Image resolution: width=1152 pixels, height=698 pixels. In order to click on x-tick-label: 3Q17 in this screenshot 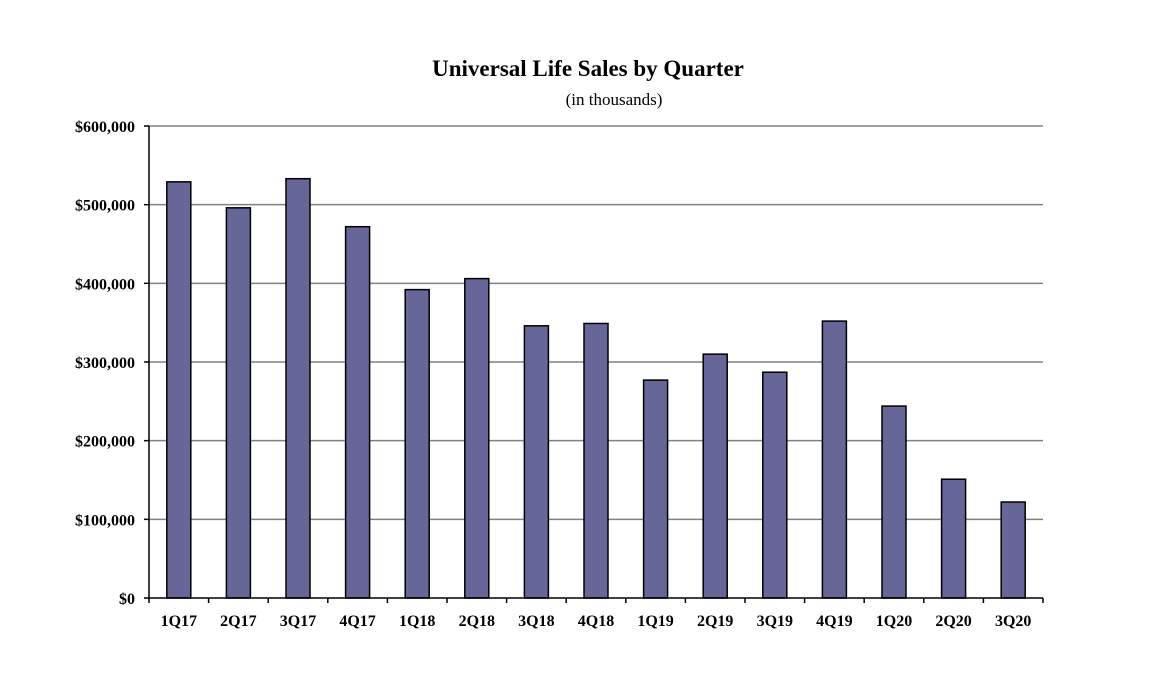, I will do `click(298, 621)`.